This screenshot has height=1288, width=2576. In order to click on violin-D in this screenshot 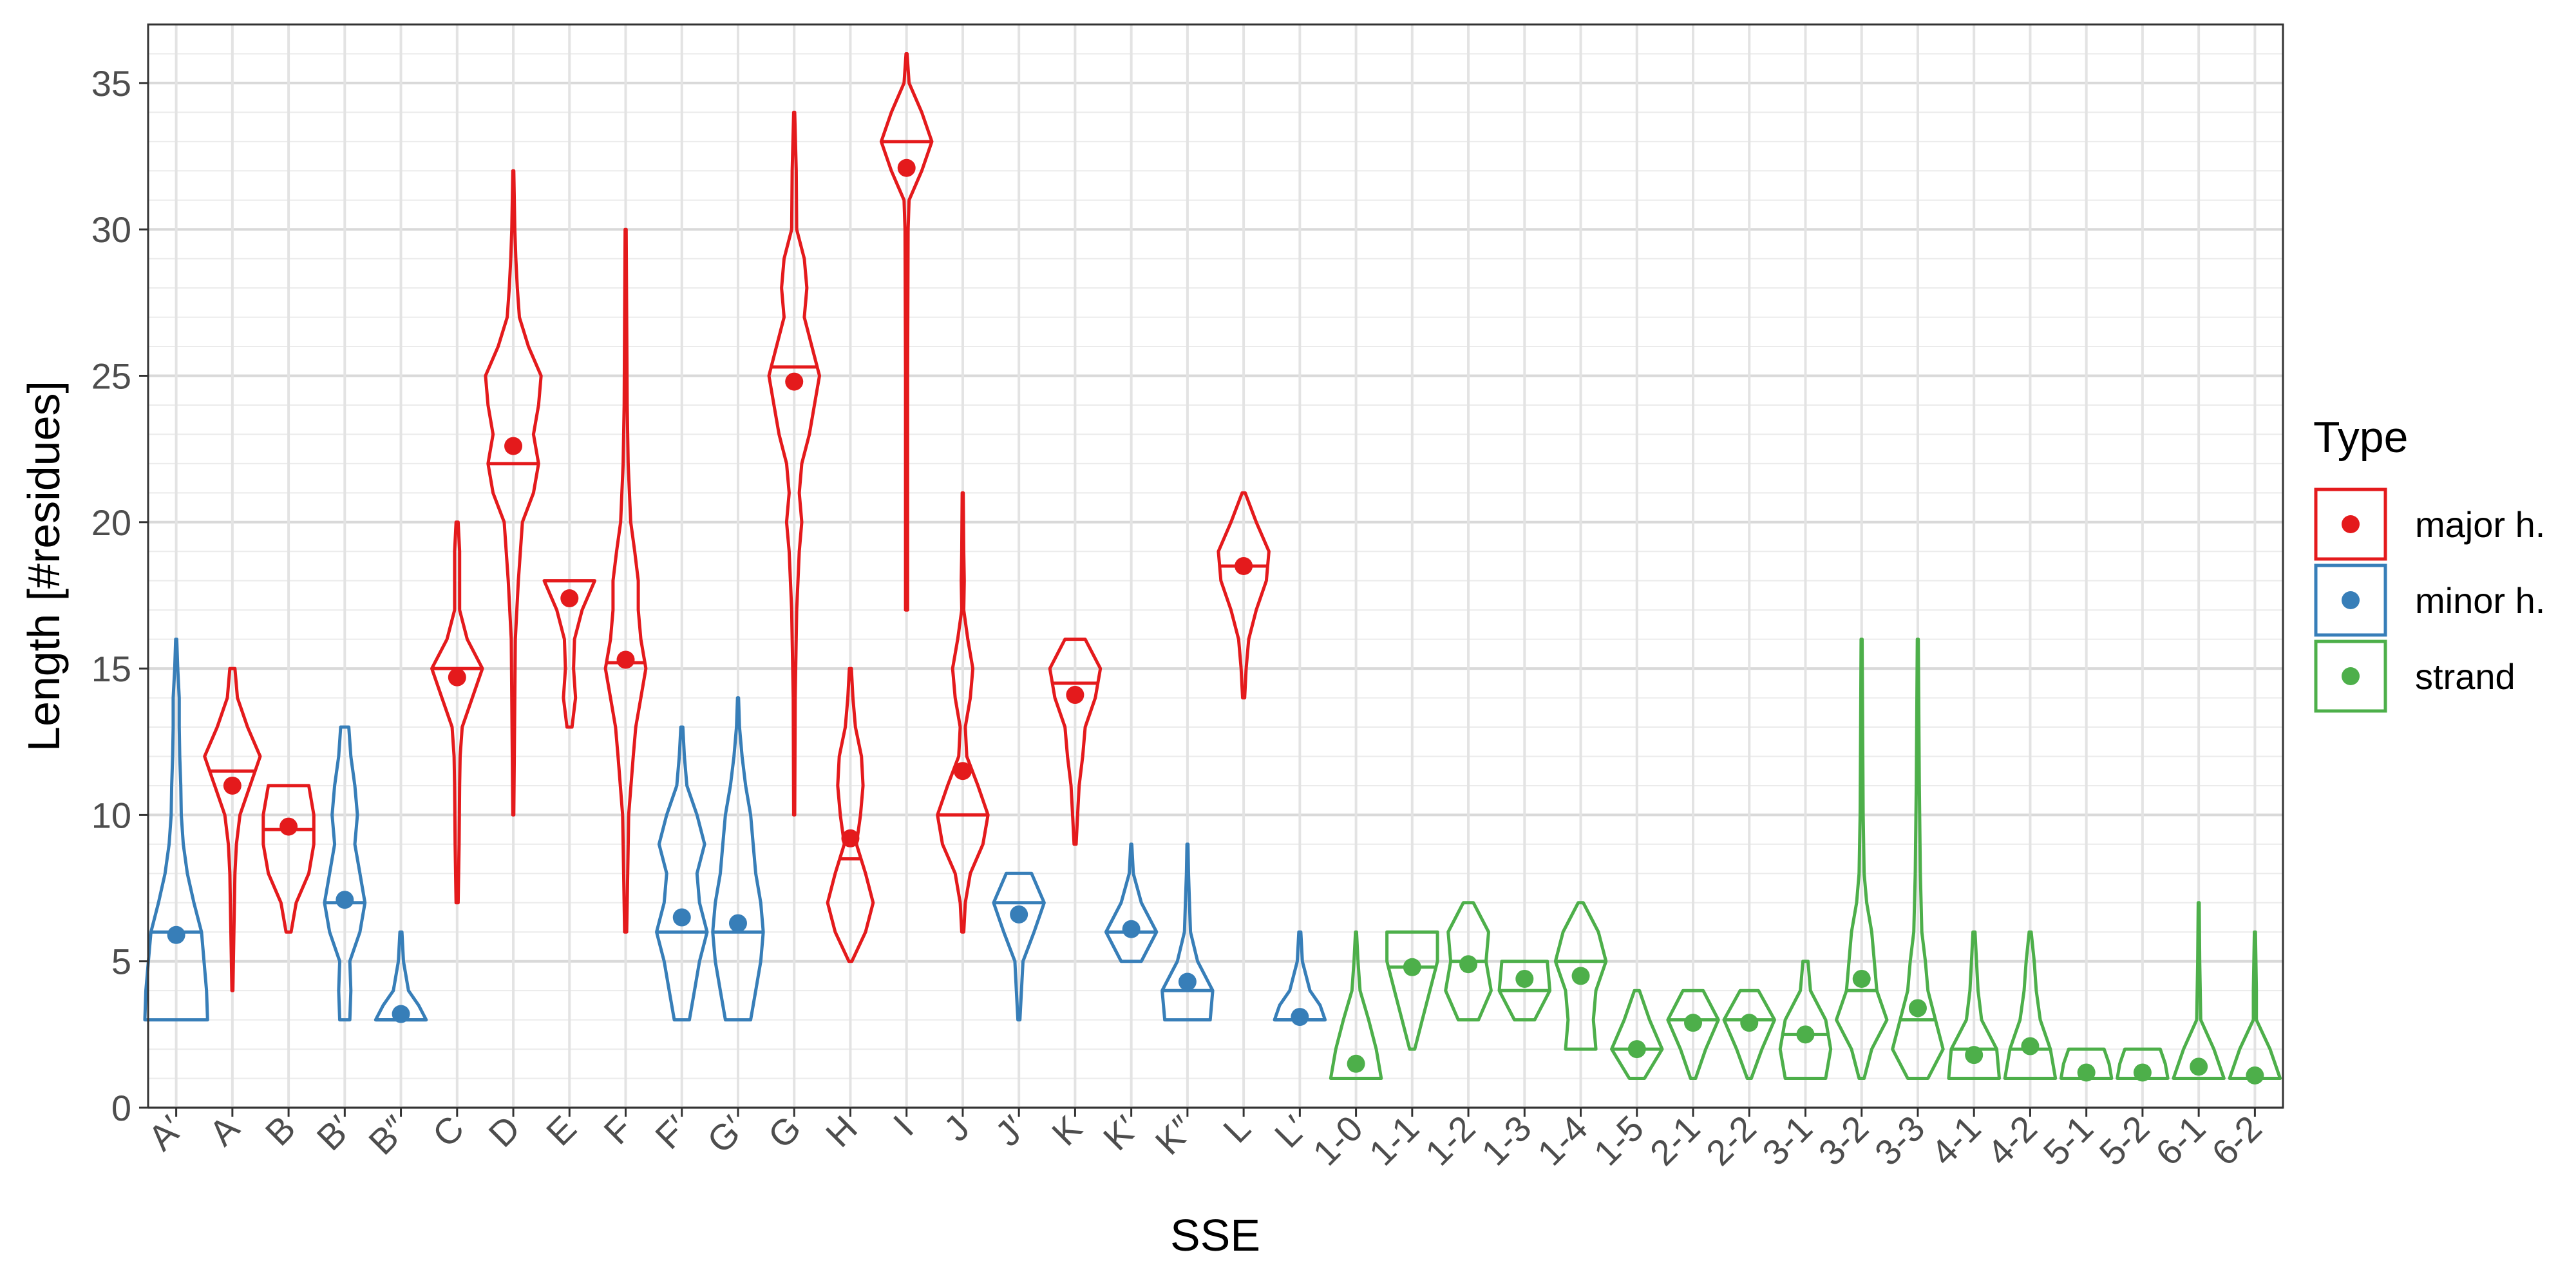, I will do `click(513, 493)`.